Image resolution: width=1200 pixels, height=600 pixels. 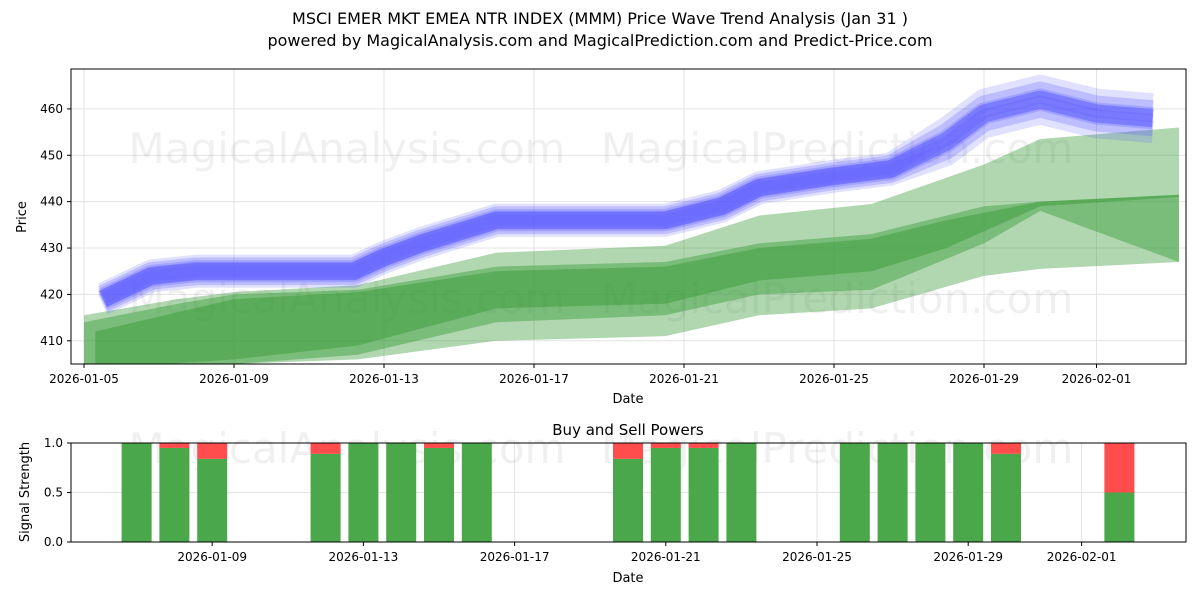 I want to click on y-tick-label: 420, so click(x=51, y=294).